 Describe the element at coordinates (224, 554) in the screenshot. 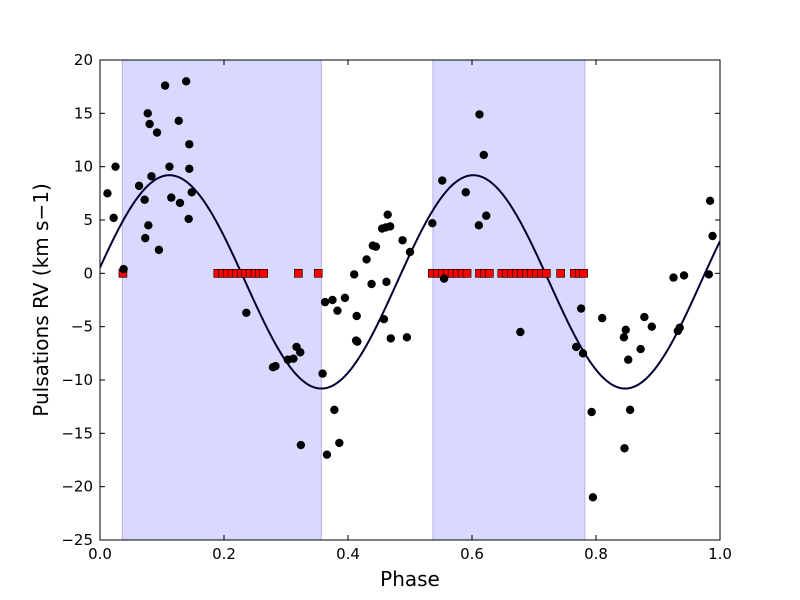

I see `x-tick-label: 0.2` at that location.